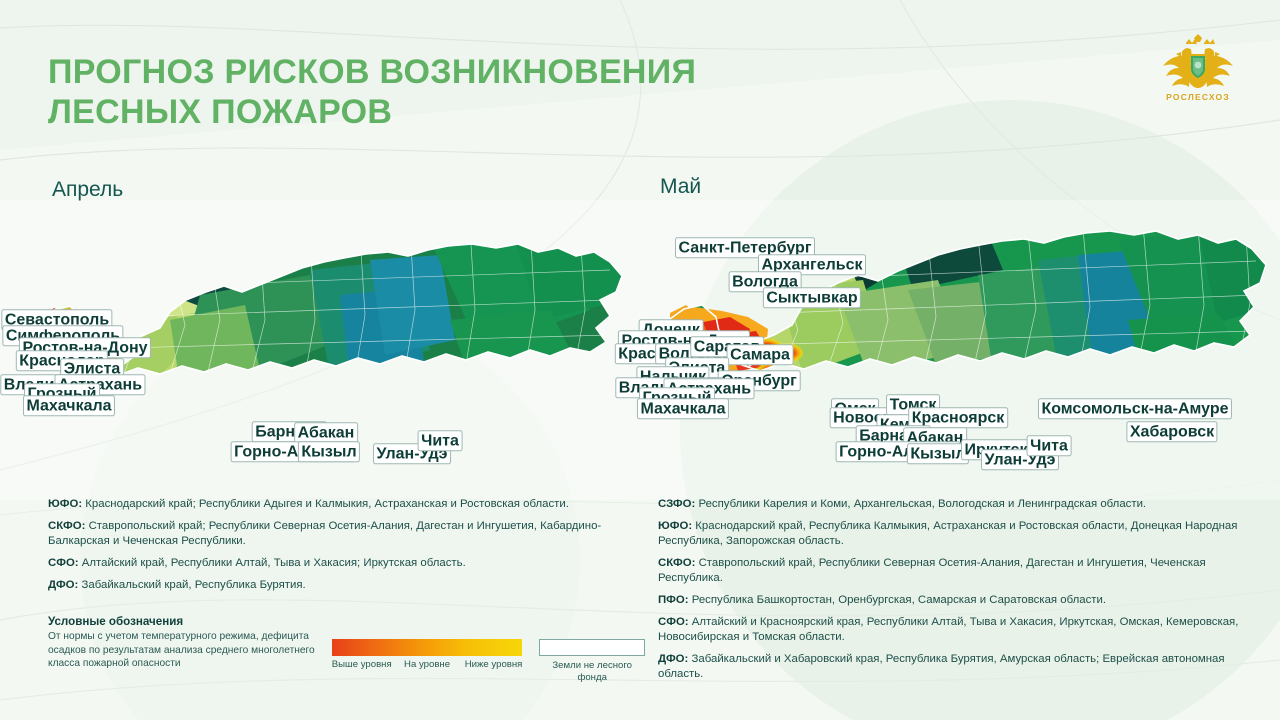 This screenshot has height=720, width=1280. I want to click on logo-text: РОСЛЕСХОЗ, so click(1198, 97).